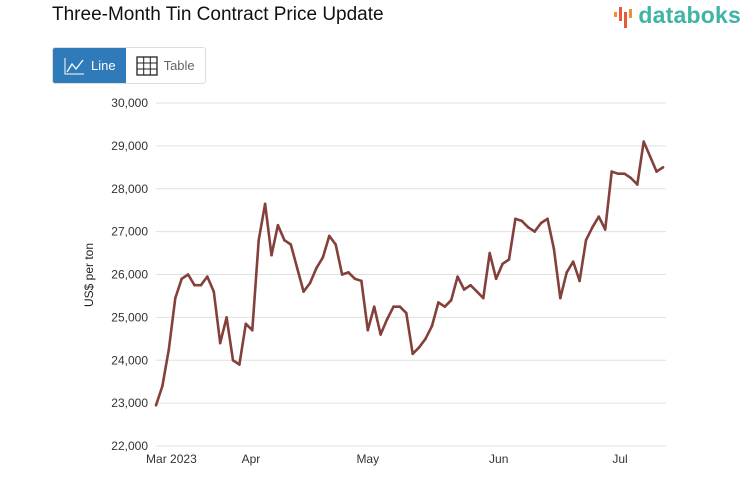  I want to click on x-tick-label: Jul, so click(619, 459).